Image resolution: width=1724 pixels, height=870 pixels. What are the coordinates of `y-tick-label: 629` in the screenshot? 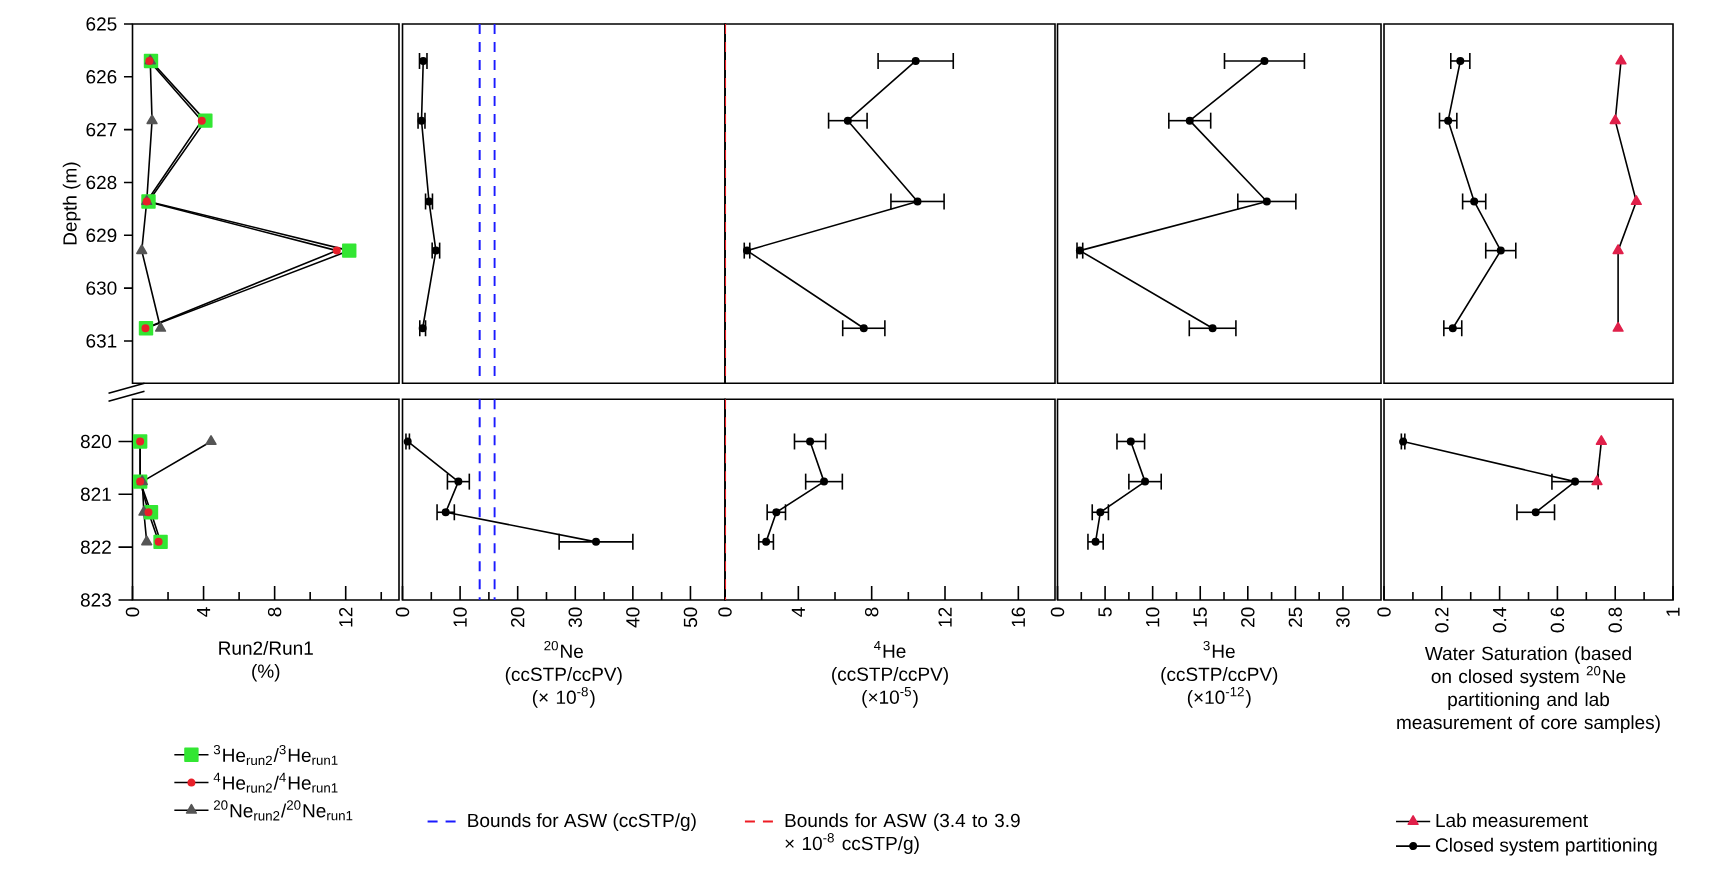 It's located at (101, 235).